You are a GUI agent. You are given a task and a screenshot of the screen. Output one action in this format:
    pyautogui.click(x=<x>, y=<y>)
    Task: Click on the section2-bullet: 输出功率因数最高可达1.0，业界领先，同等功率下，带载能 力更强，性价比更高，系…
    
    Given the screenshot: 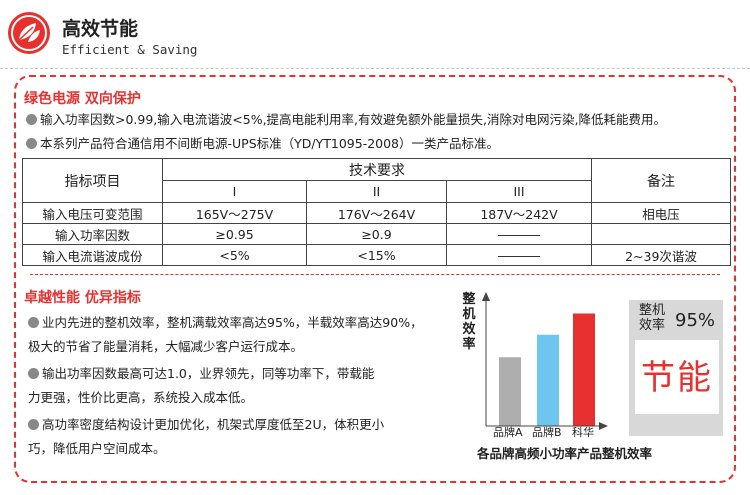 What is the action you would take?
    pyautogui.click(x=238, y=386)
    